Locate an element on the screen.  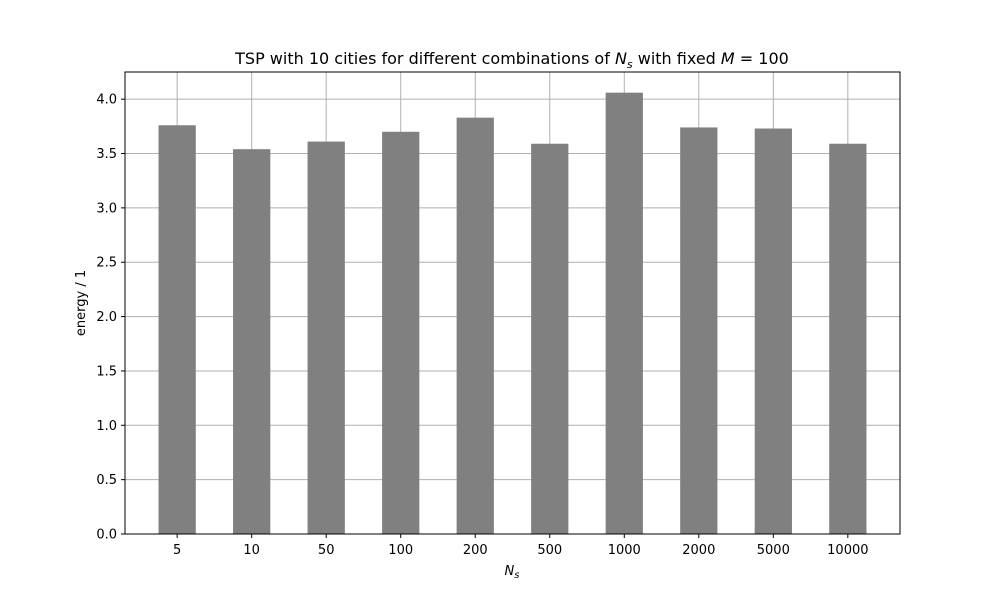
x-axis-title: Ns is located at coordinates (512, 572).